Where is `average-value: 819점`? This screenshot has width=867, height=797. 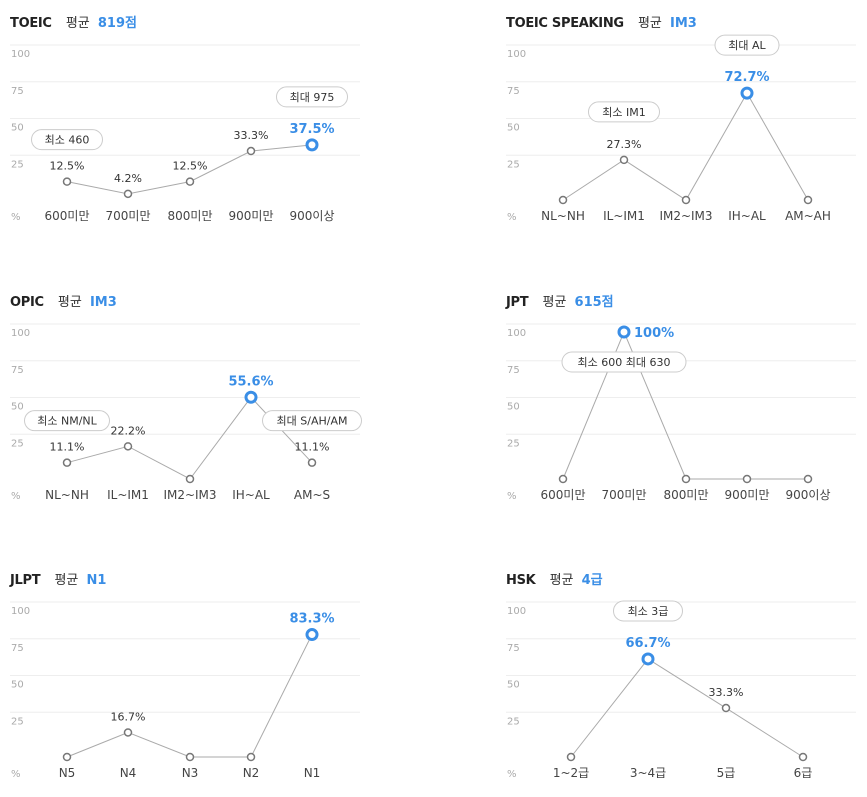
average-value: 819점 is located at coordinates (117, 23).